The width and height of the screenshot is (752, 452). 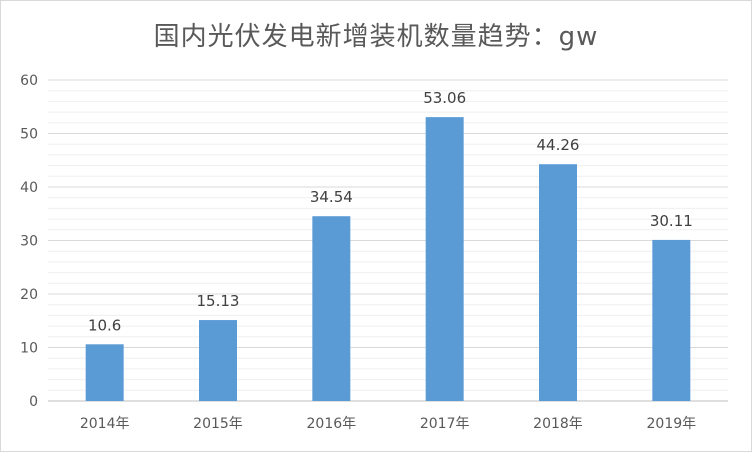 What do you see at coordinates (388, 424) in the screenshot?
I see `x-axis-ticks: 2014年 2015年 2016年 2017年 2018年 2019年` at bounding box center [388, 424].